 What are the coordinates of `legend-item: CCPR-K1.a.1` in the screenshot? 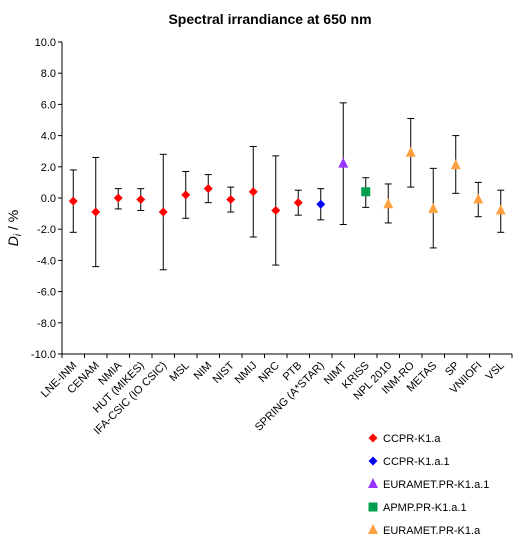 It's located at (409, 462).